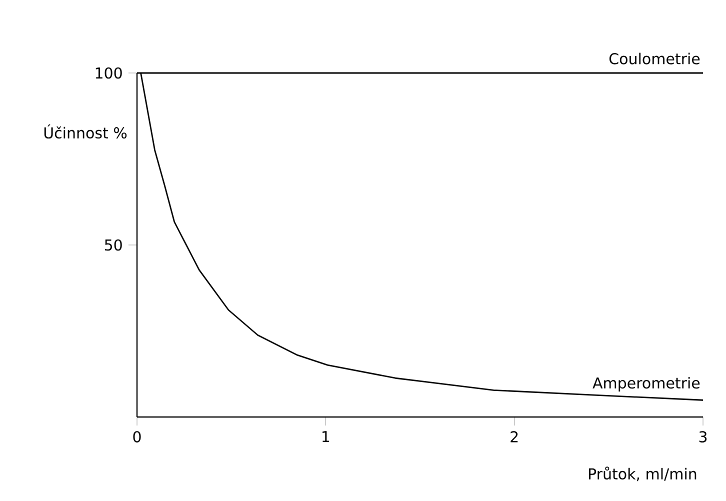 The image size is (726, 501). What do you see at coordinates (85, 131) in the screenshot?
I see `y-axis-title: Účinnost %` at bounding box center [85, 131].